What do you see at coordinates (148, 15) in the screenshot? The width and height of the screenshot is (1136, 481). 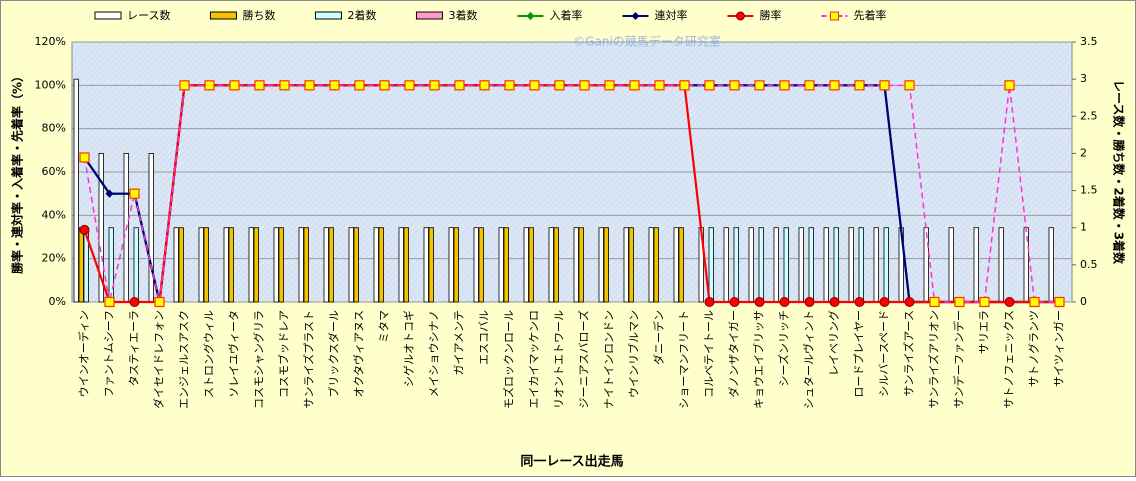 I see `legend-label: レース数` at bounding box center [148, 15].